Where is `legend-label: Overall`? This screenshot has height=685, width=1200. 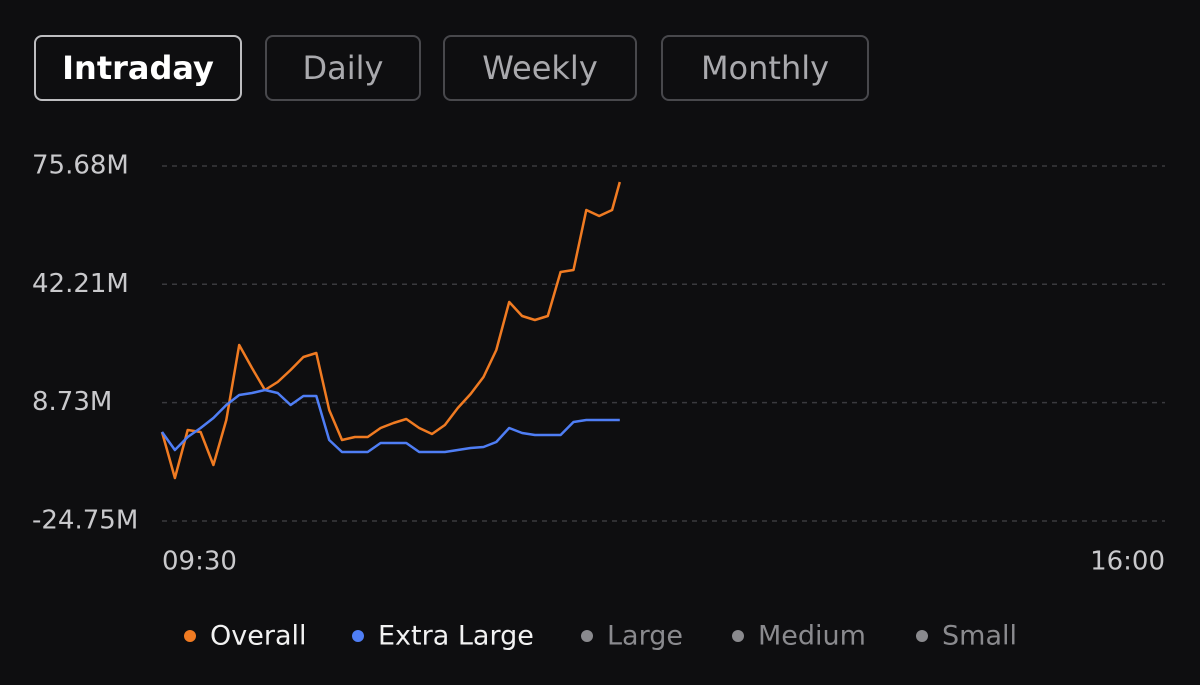 legend-label: Overall is located at coordinates (258, 636).